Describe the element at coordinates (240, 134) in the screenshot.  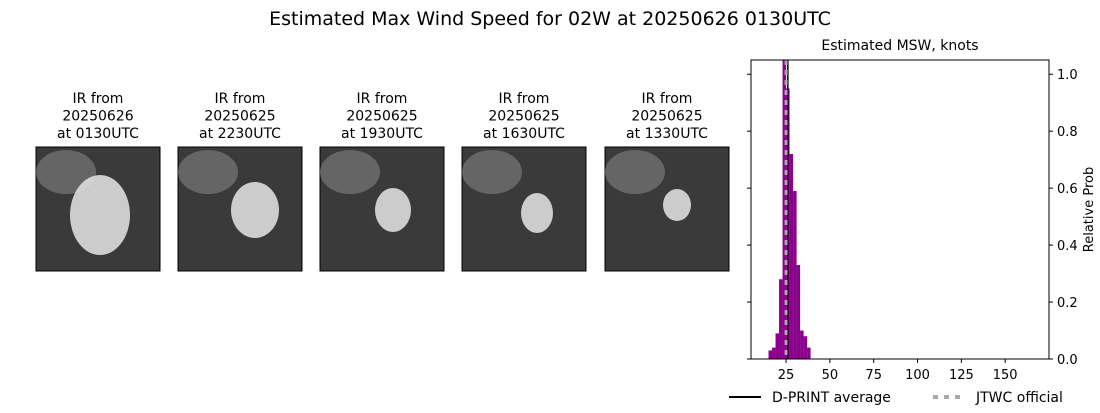
I see `panel-title: at 2230UTC` at that location.